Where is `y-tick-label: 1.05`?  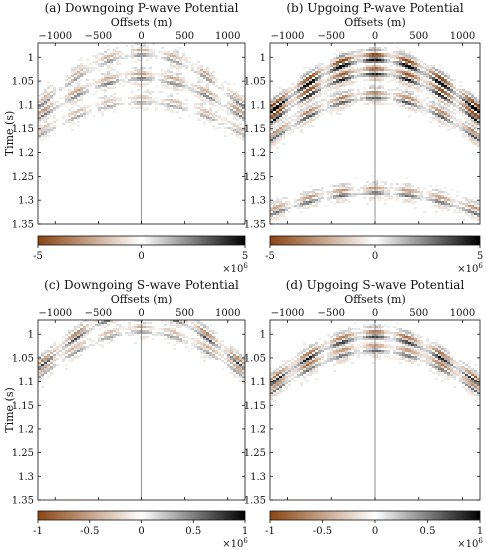 y-tick-label: 1.05 is located at coordinates (255, 82).